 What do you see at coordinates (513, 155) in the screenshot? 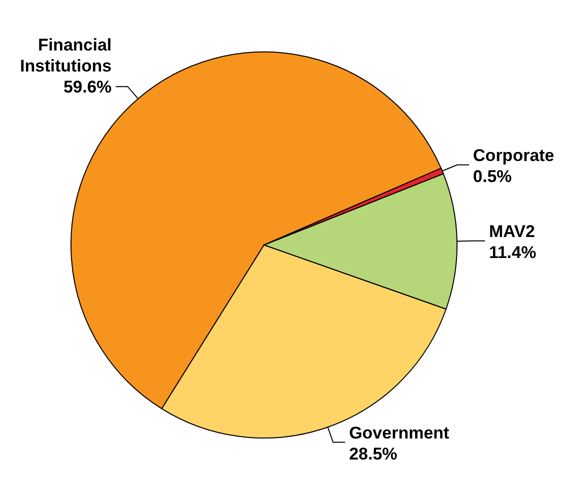
I see `slice-label: Corporate` at bounding box center [513, 155].